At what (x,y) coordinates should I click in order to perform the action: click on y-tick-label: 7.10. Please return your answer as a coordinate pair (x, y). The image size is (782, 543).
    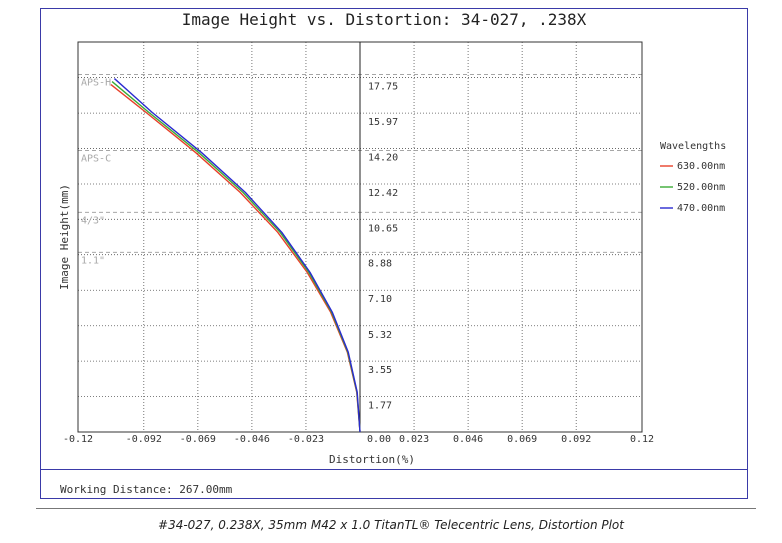
    Looking at the image, I should click on (380, 299).